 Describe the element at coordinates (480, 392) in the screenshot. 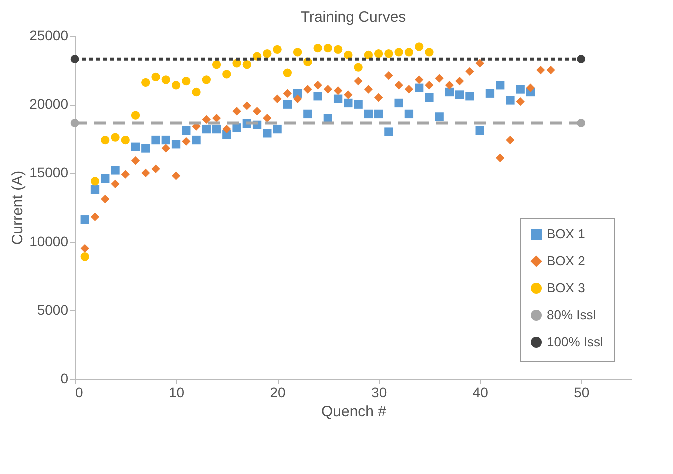

I see `x-tick-label: 40` at that location.